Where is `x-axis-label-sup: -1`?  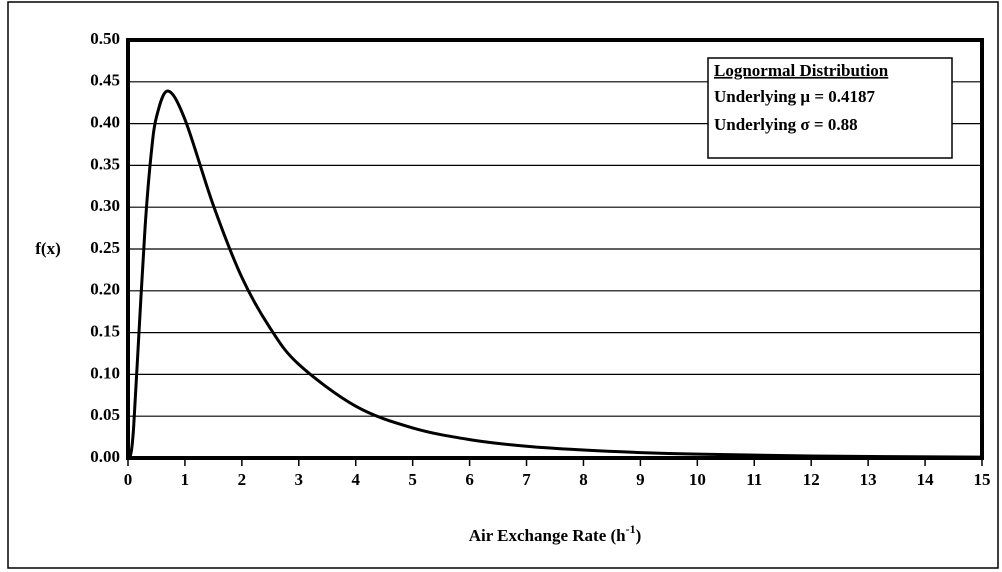
x-axis-label-sup: -1 is located at coordinates (631, 529).